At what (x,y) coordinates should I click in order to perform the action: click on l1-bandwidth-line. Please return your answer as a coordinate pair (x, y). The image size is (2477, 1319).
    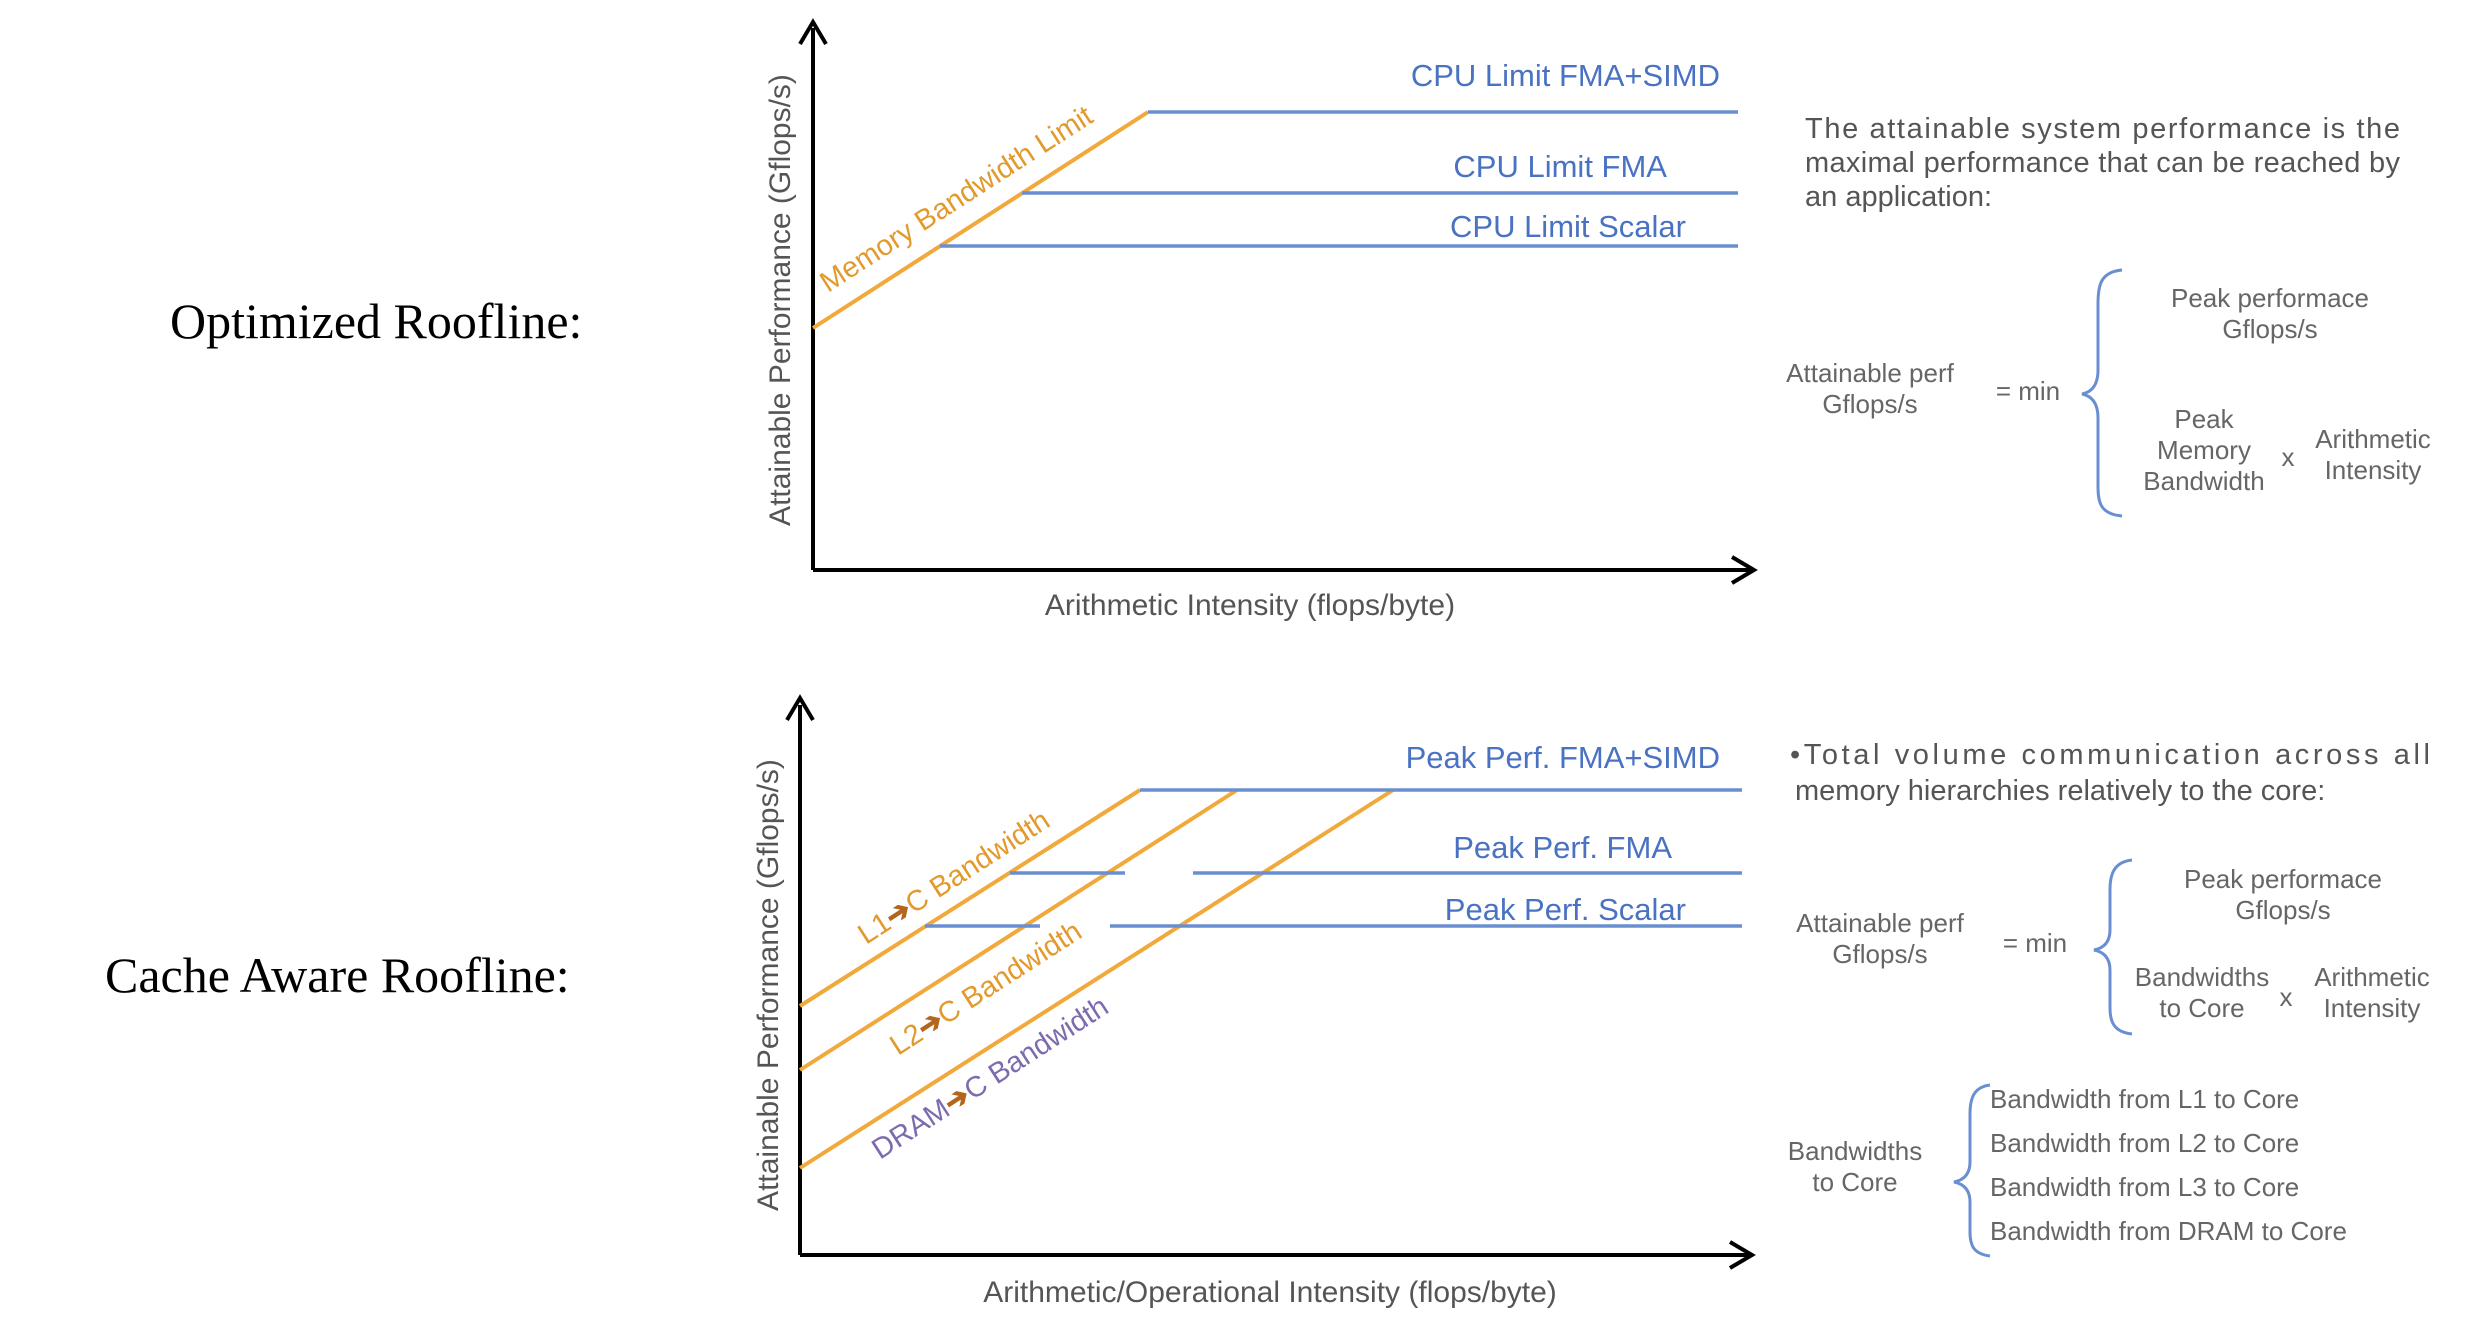
    Looking at the image, I should click on (970, 898).